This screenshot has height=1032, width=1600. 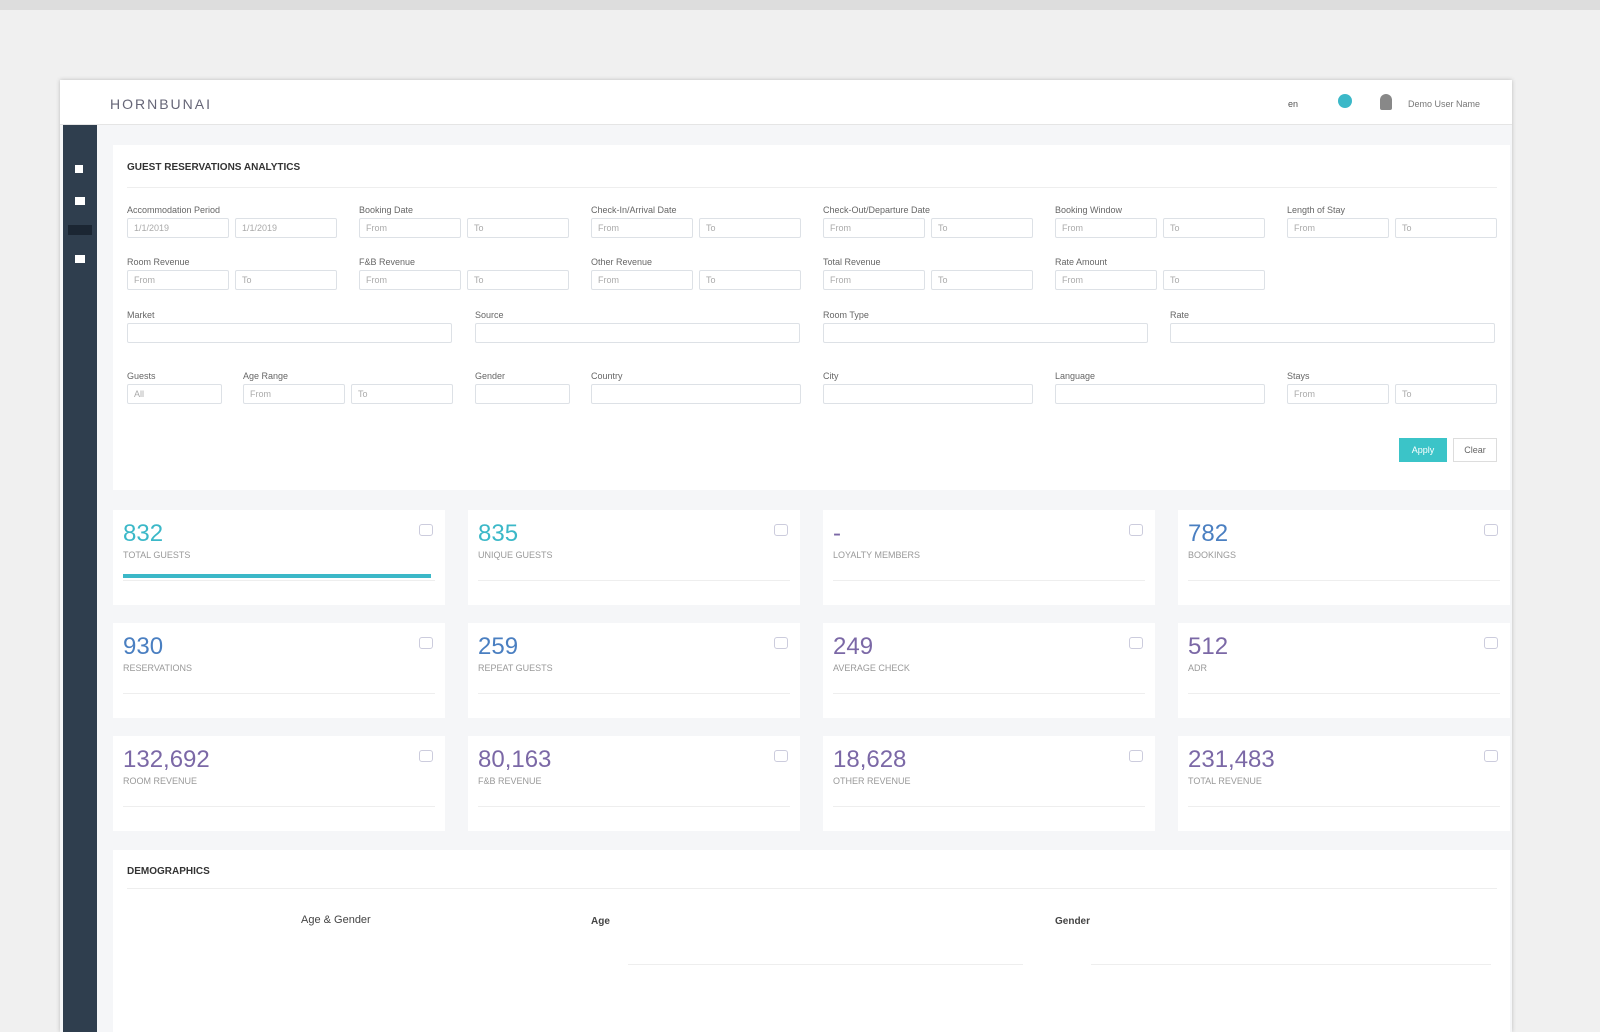 What do you see at coordinates (634, 210) in the screenshot?
I see `filter-label: Check-In/Arrival Date` at bounding box center [634, 210].